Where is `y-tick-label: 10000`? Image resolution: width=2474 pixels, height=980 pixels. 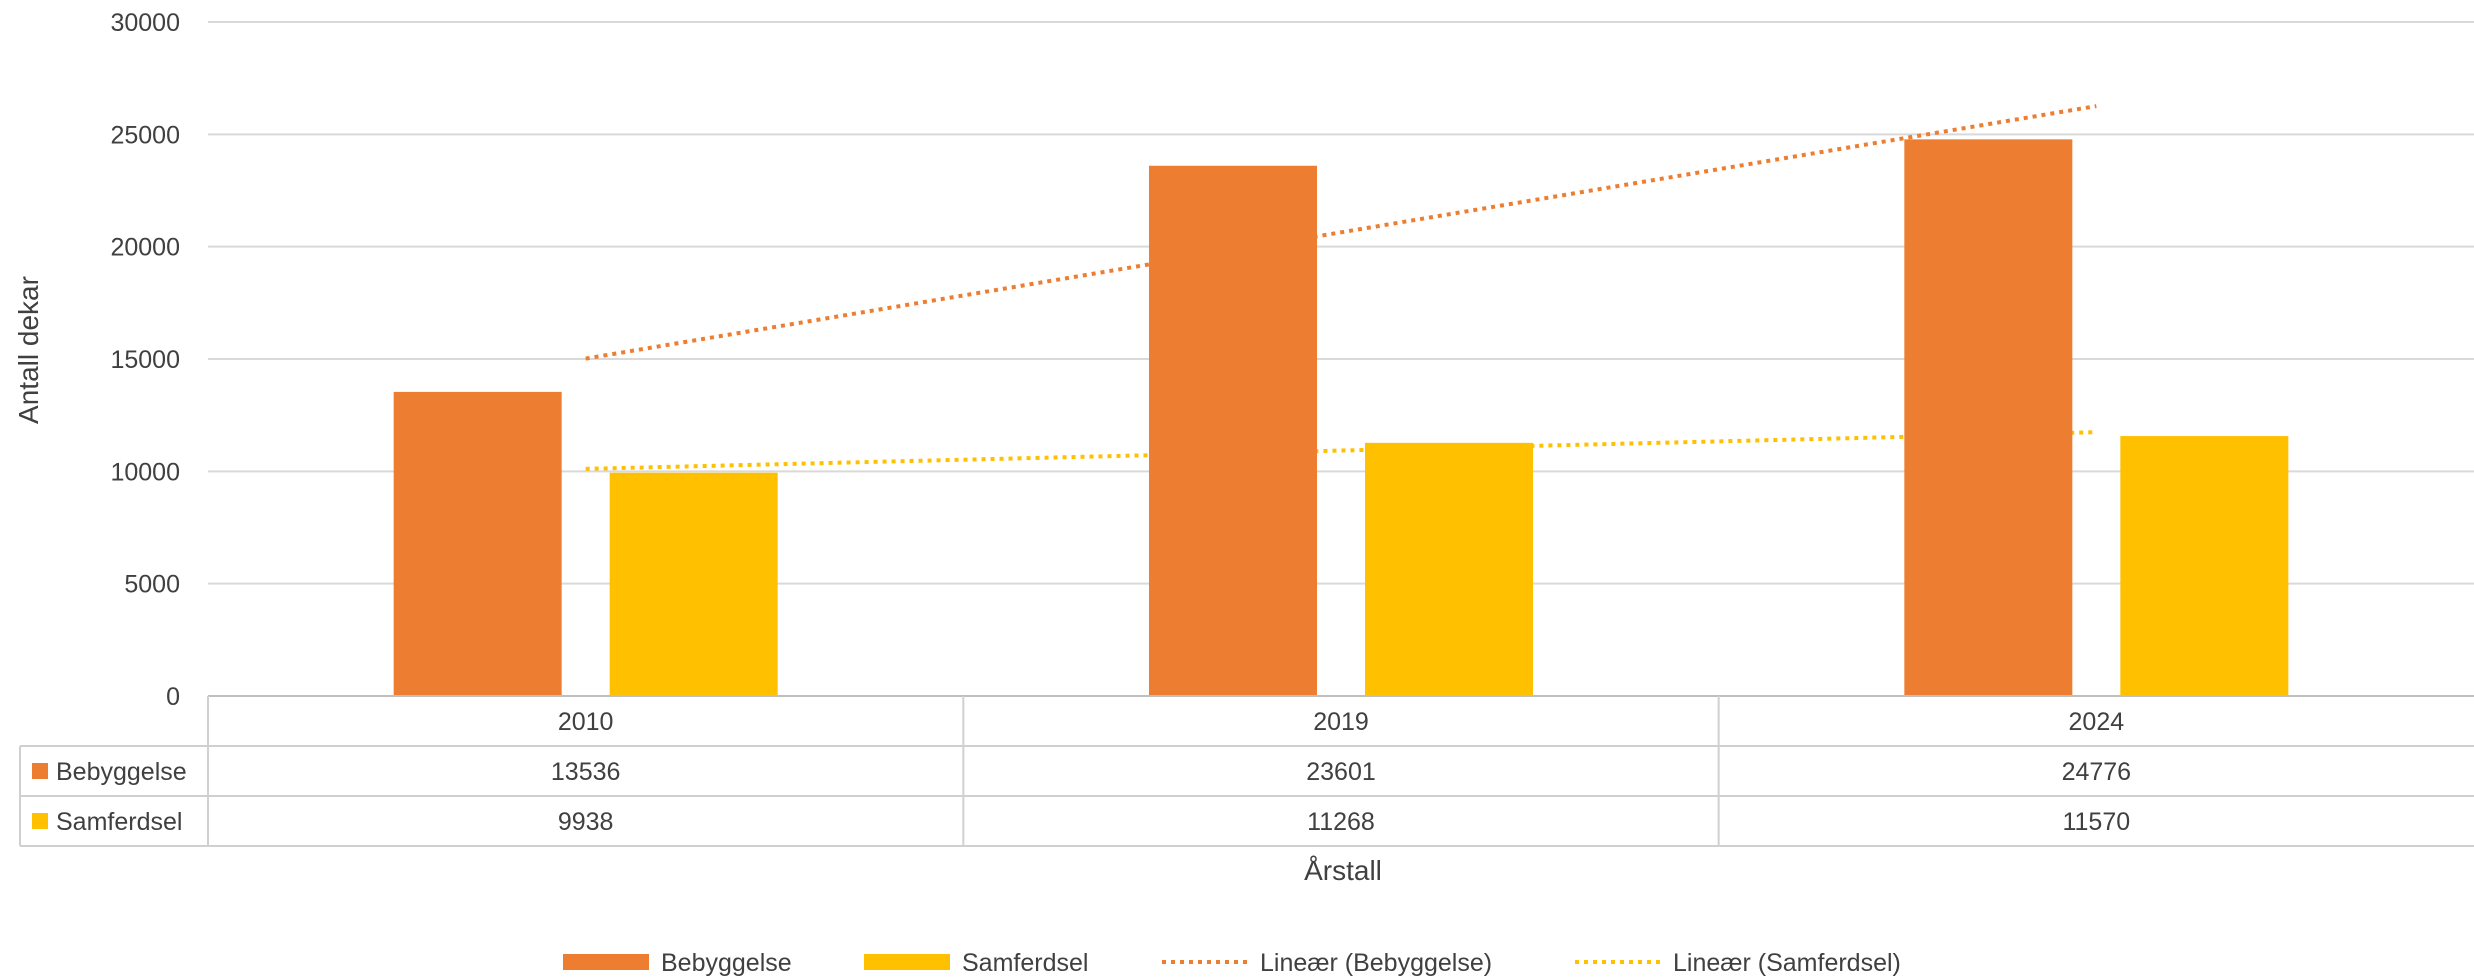
y-tick-label: 10000 is located at coordinates (145, 472).